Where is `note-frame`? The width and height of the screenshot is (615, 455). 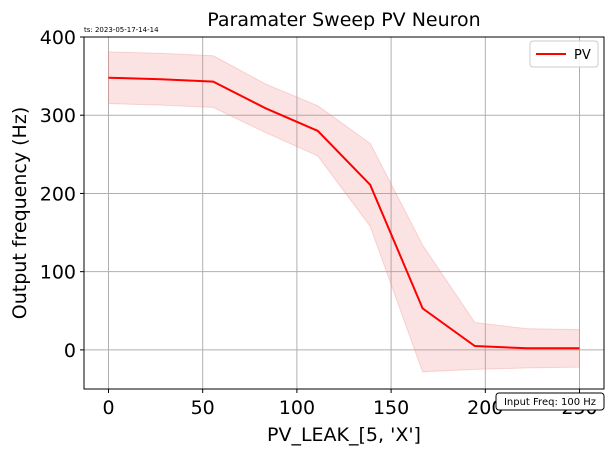
note-frame is located at coordinates (550, 401).